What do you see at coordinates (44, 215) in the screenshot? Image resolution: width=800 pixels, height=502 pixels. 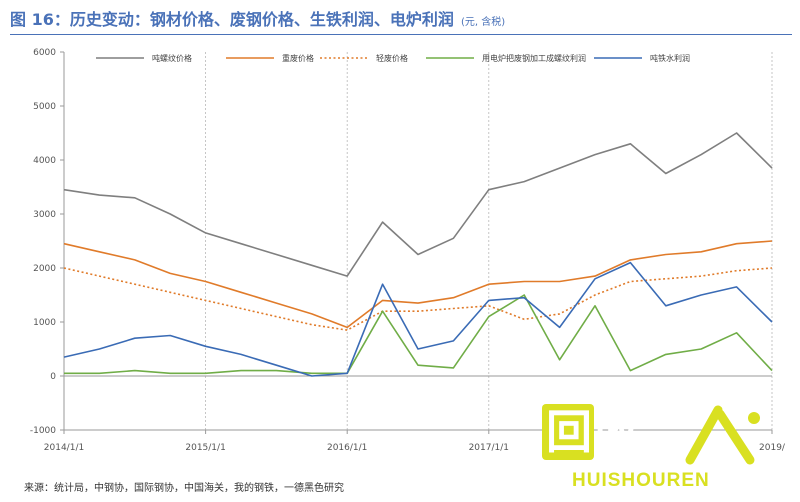 I see `y-tick-label: 3000` at bounding box center [44, 215].